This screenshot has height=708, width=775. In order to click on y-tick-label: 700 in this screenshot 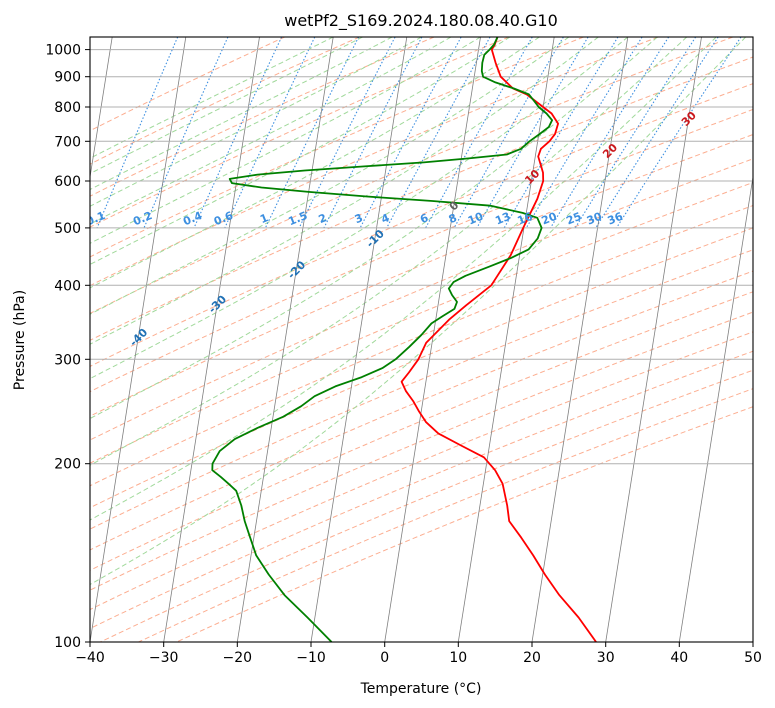, I will do `click(67, 142)`.